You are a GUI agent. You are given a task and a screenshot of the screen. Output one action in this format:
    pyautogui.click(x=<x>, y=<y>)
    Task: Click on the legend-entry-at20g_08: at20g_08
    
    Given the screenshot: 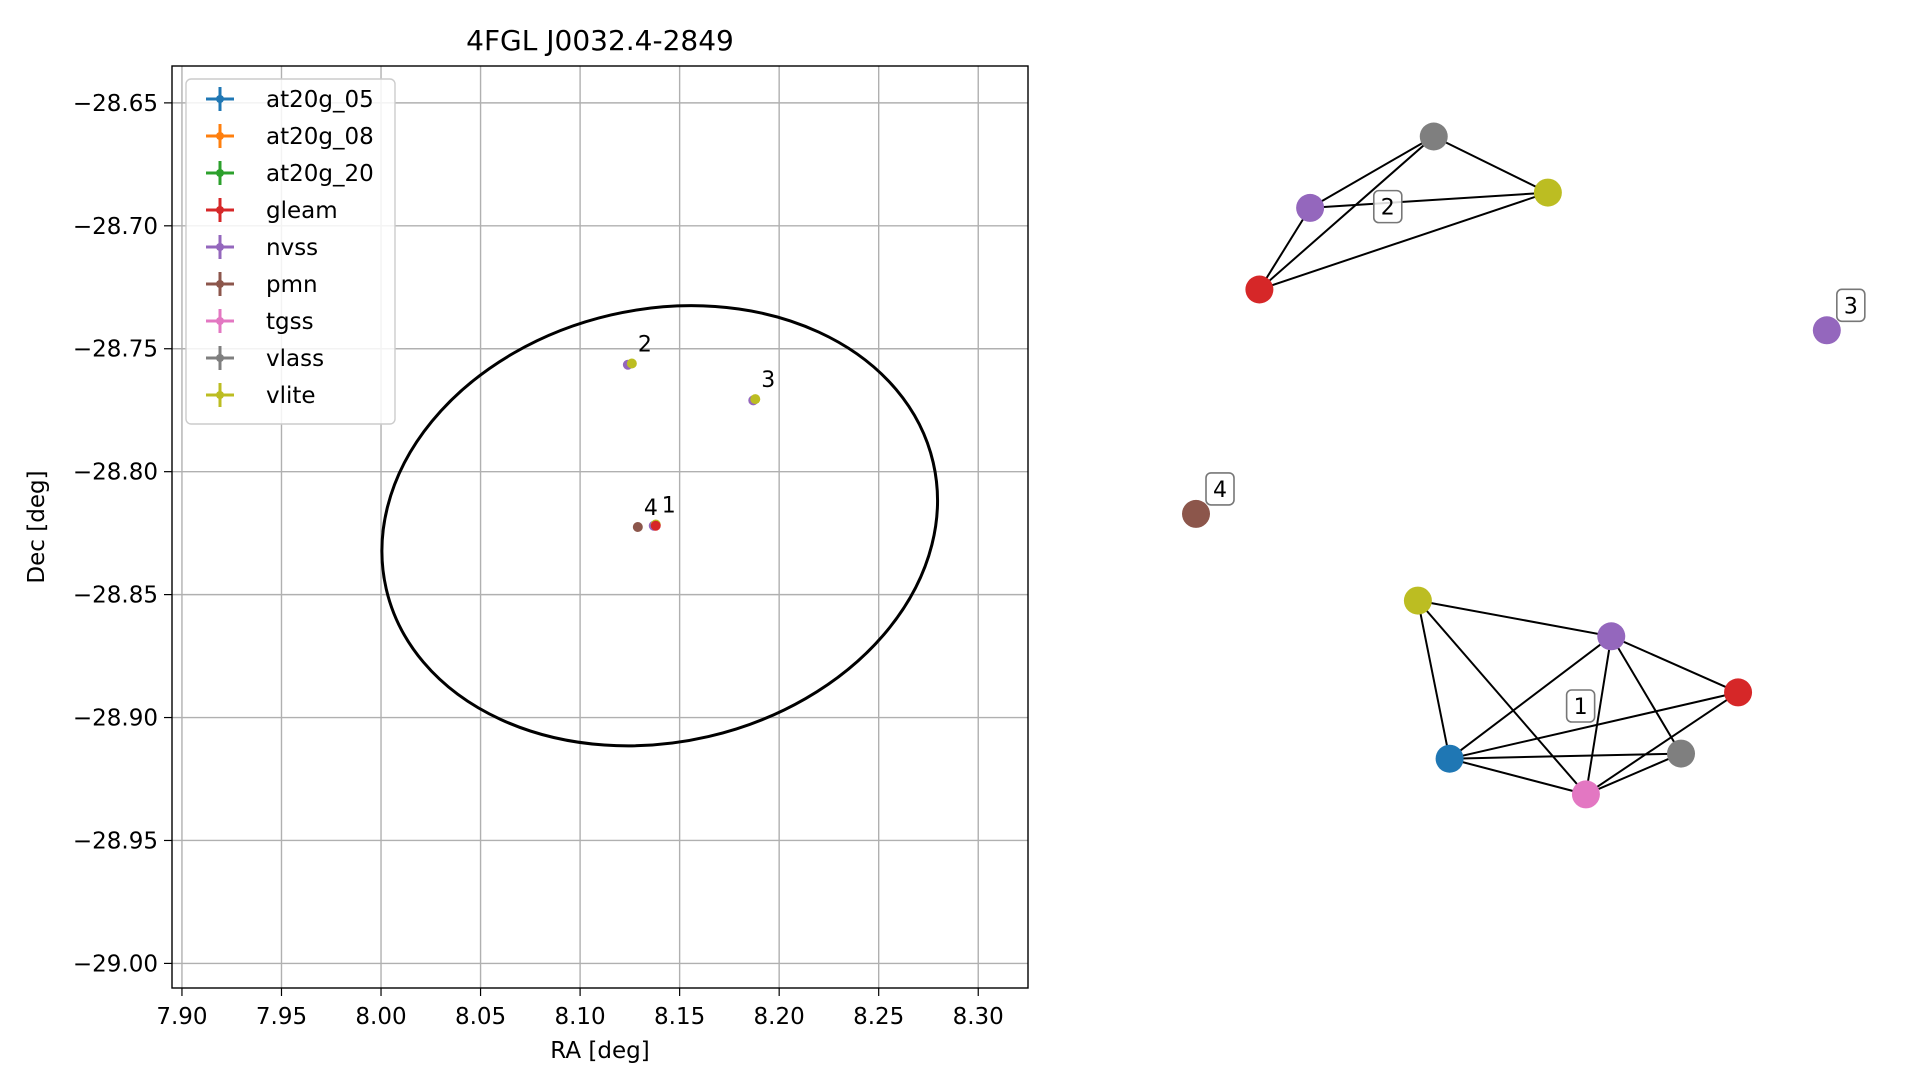 What is the action you would take?
    pyautogui.click(x=290, y=137)
    